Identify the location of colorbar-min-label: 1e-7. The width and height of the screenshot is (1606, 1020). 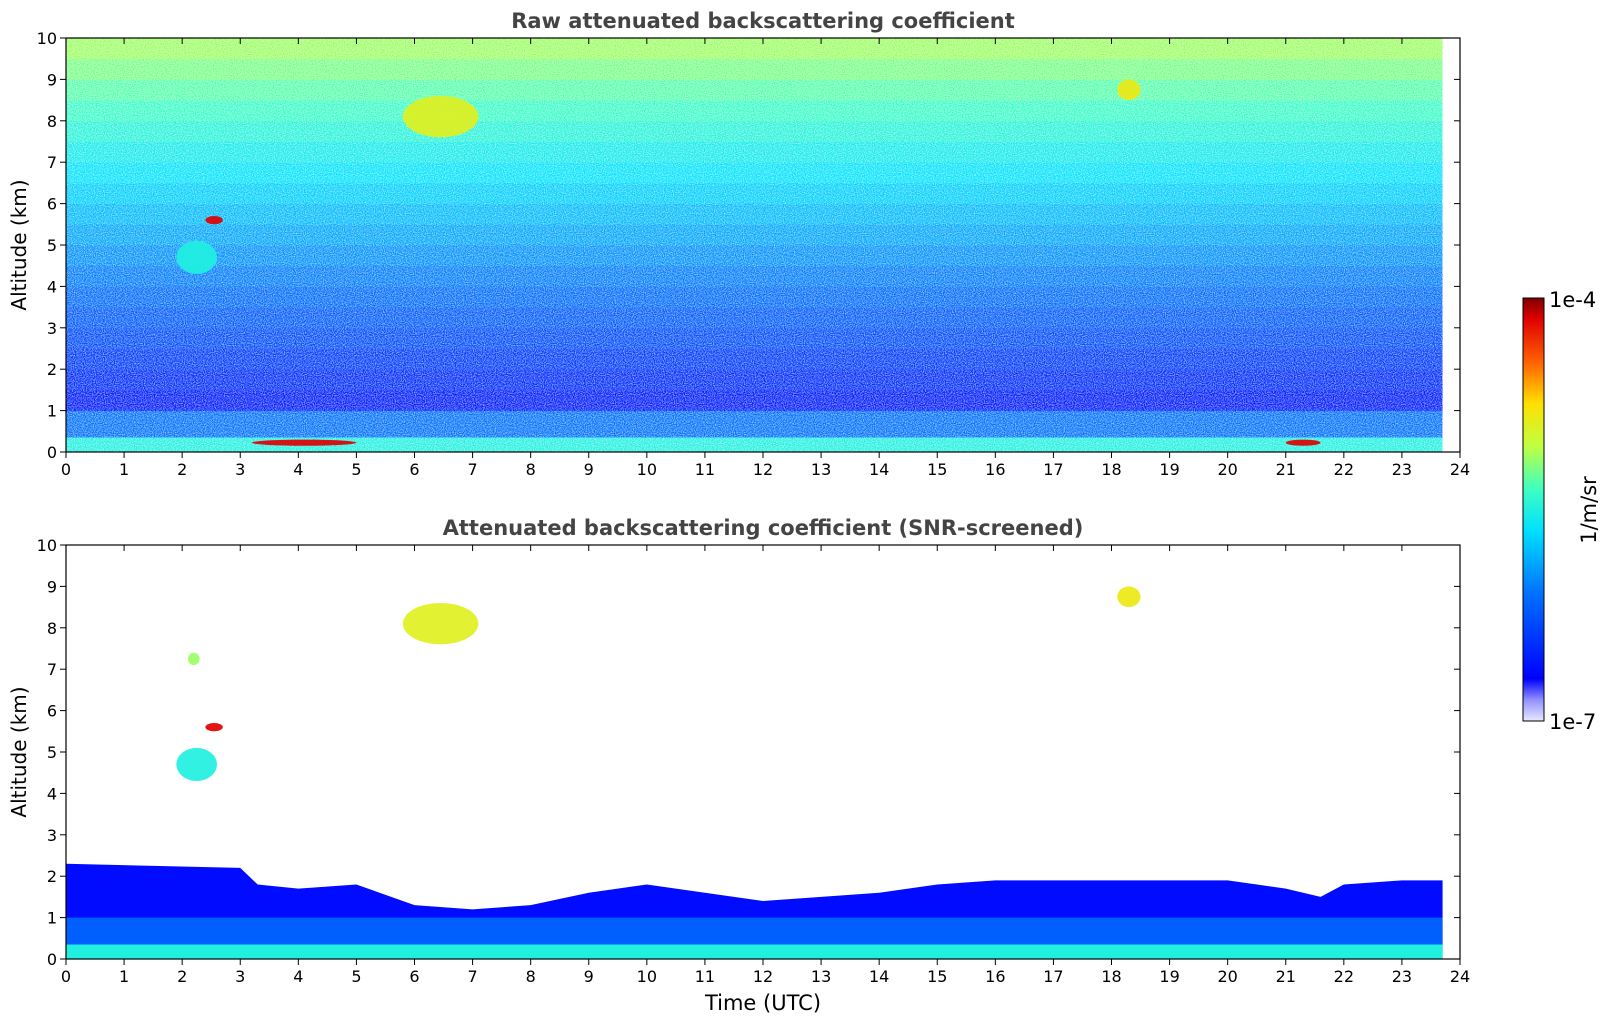
(1572, 722).